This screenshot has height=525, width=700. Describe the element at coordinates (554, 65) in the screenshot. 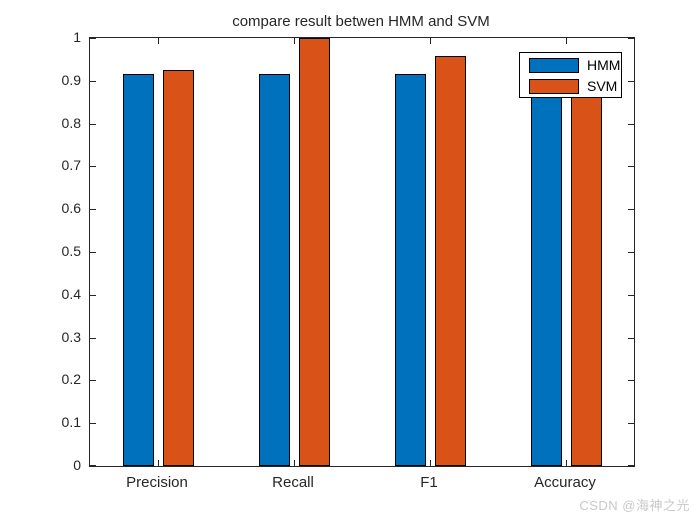

I see `legend-swatch-hmm` at that location.